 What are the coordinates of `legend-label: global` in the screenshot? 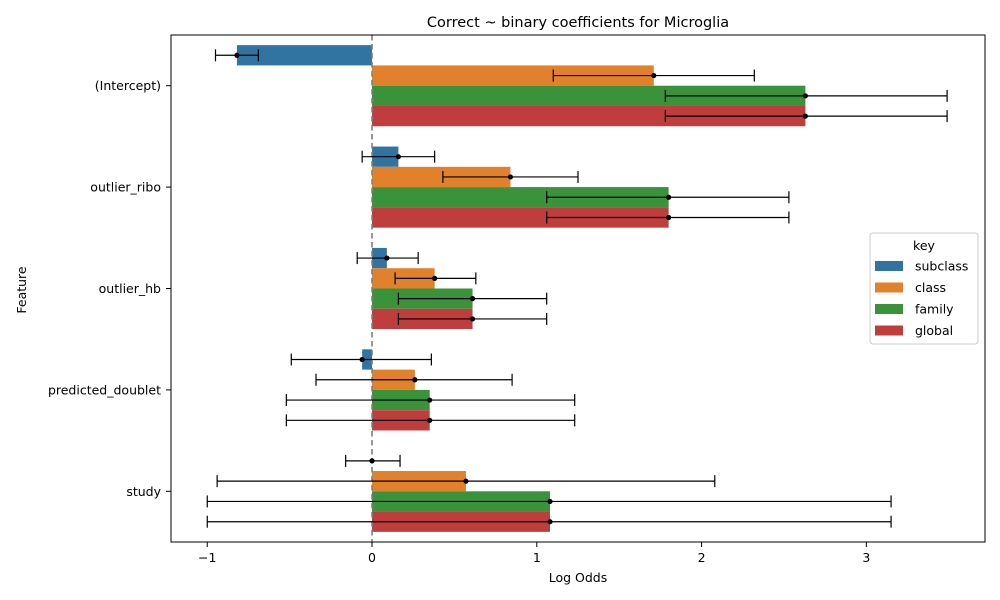 It's located at (934, 330).